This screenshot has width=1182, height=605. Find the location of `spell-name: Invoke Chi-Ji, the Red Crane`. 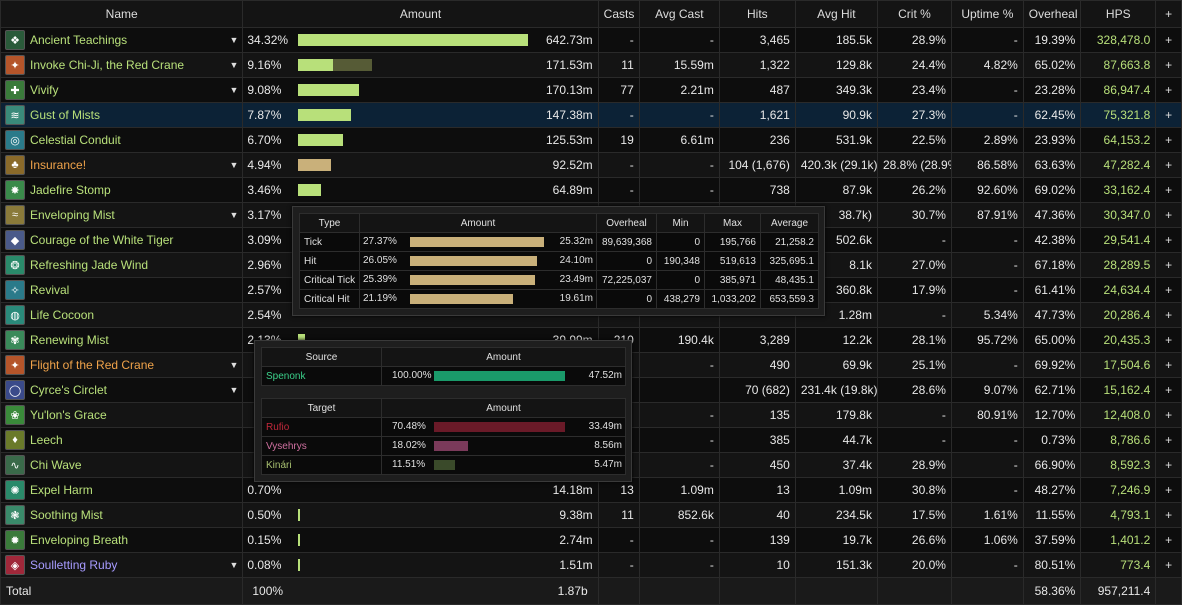

spell-name: Invoke Chi-Ji, the Red Crane is located at coordinates (107, 65).